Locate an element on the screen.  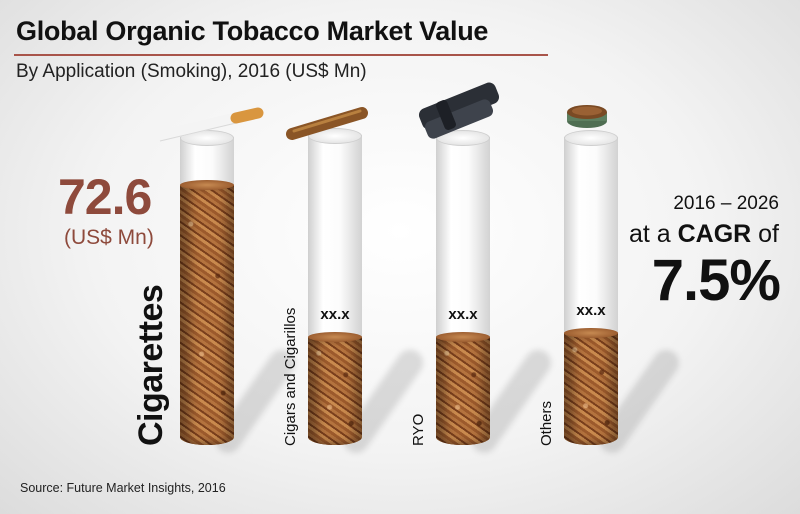
title-underline is located at coordinates (281, 55).